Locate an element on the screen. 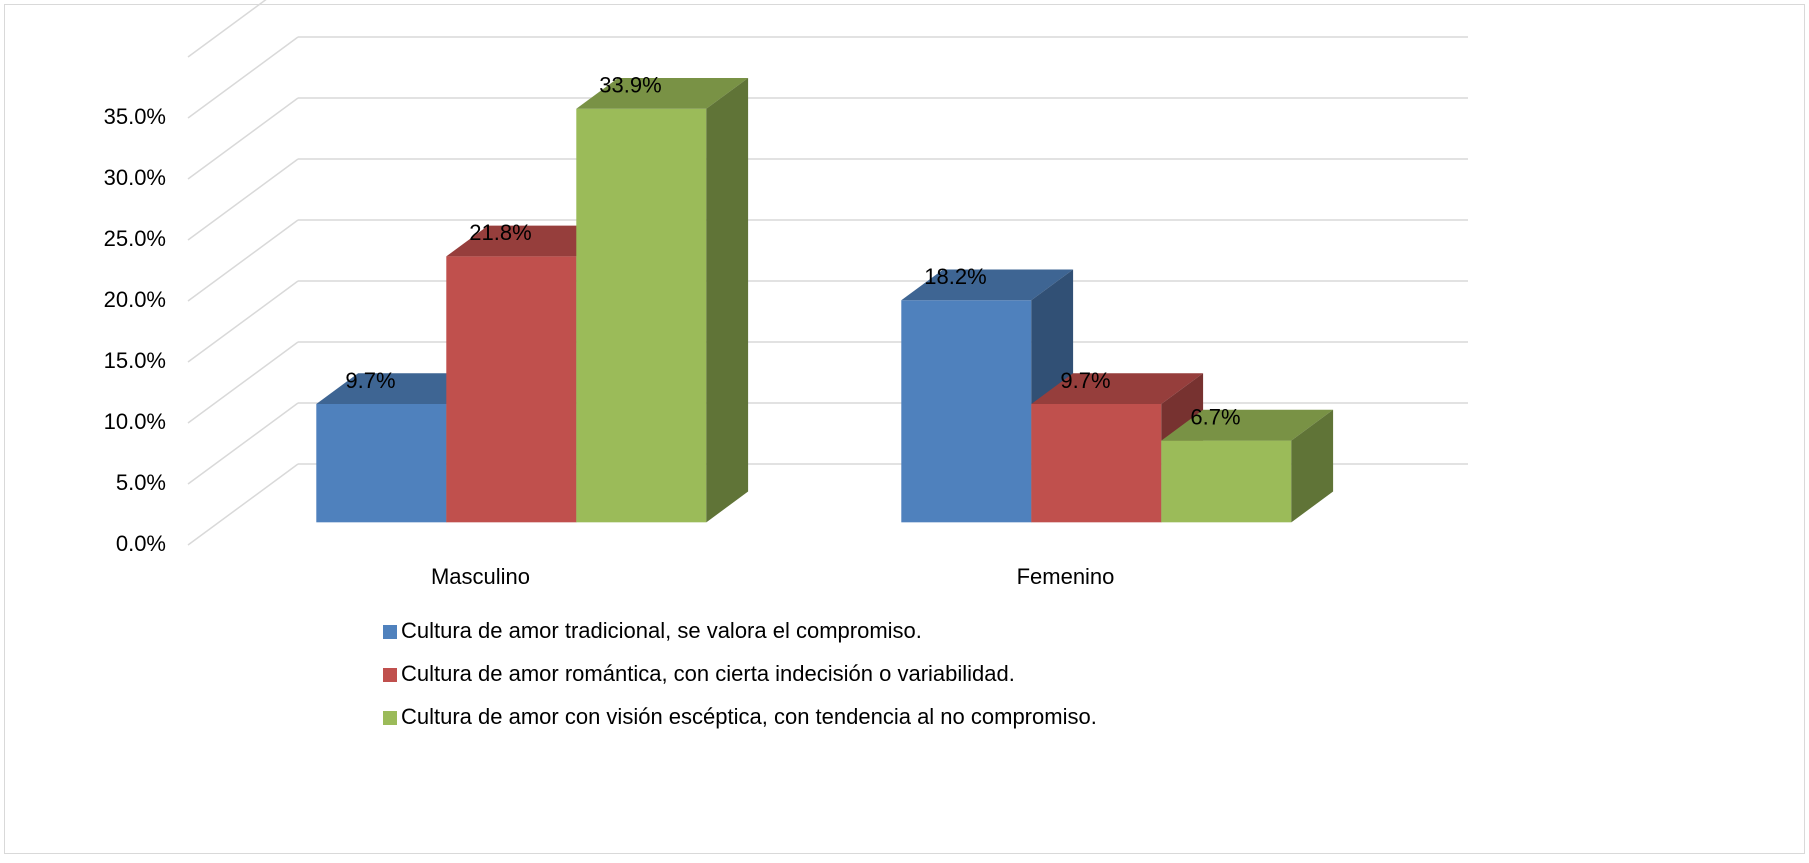 This screenshot has width=1809, height=863. y-tick-label: 0.0% is located at coordinates (141, 543).